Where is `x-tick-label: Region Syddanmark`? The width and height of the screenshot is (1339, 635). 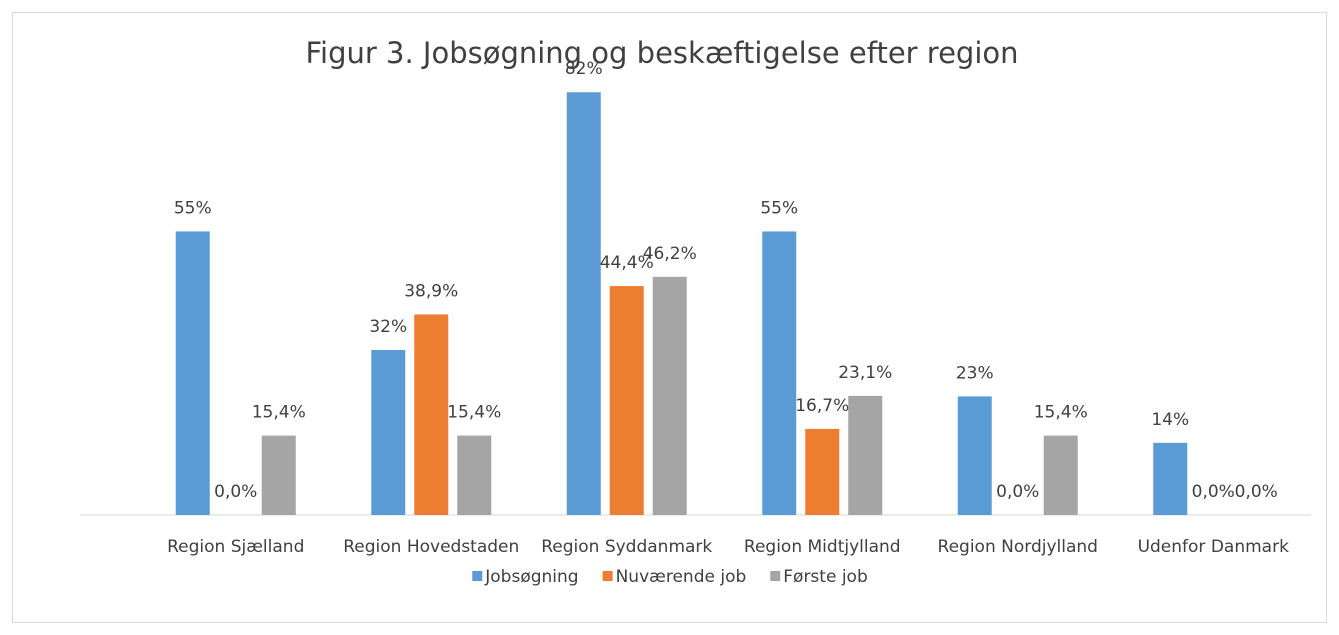
x-tick-label: Region Syddanmark is located at coordinates (626, 547).